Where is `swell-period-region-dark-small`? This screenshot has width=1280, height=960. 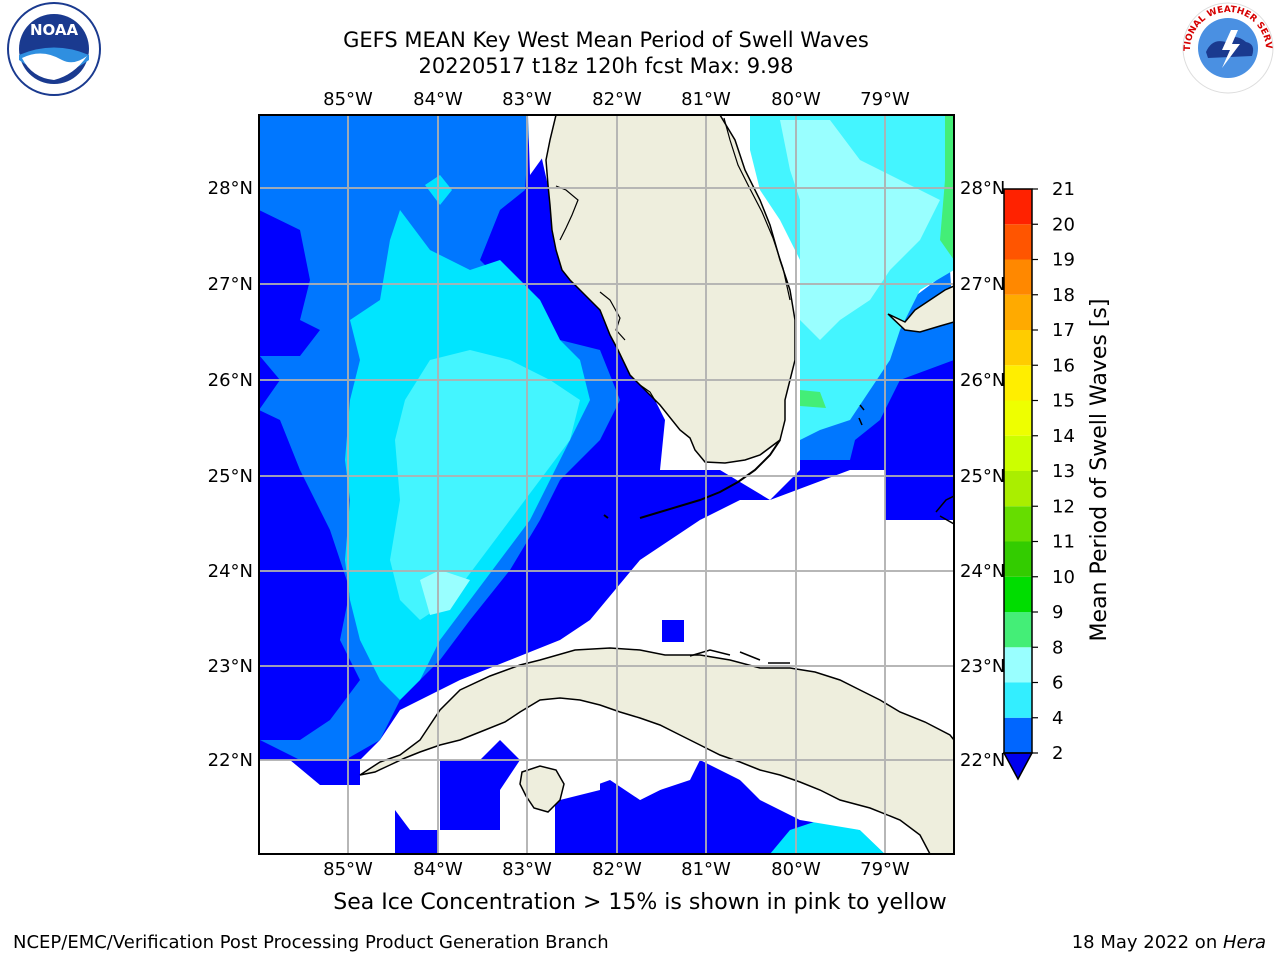 swell-period-region-dark-small is located at coordinates (416, 832).